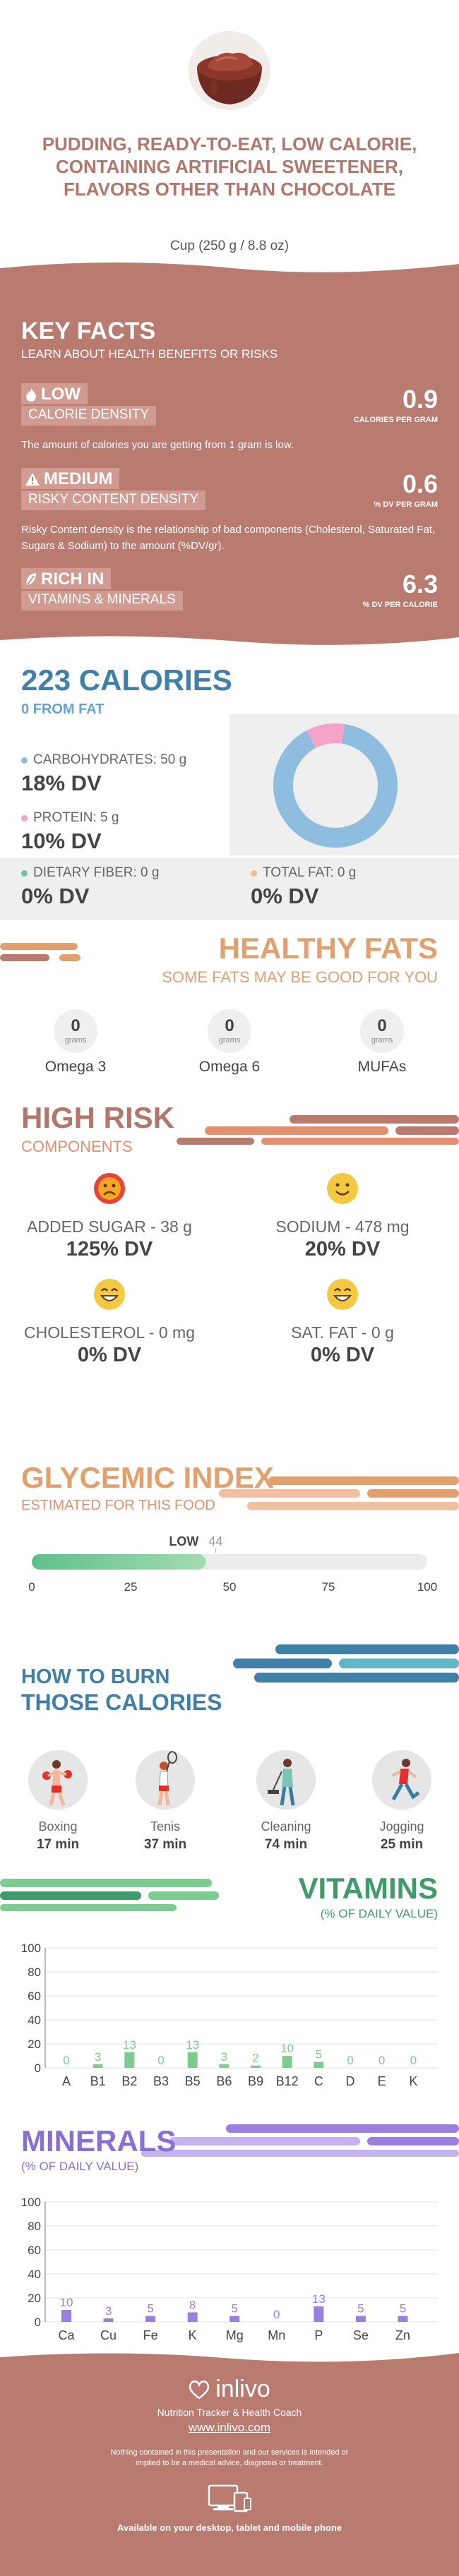 Image resolution: width=459 pixels, height=2576 pixels. Describe the element at coordinates (401, 1801) in the screenshot. I see `activity-jogging: Jogging 25 min` at that location.